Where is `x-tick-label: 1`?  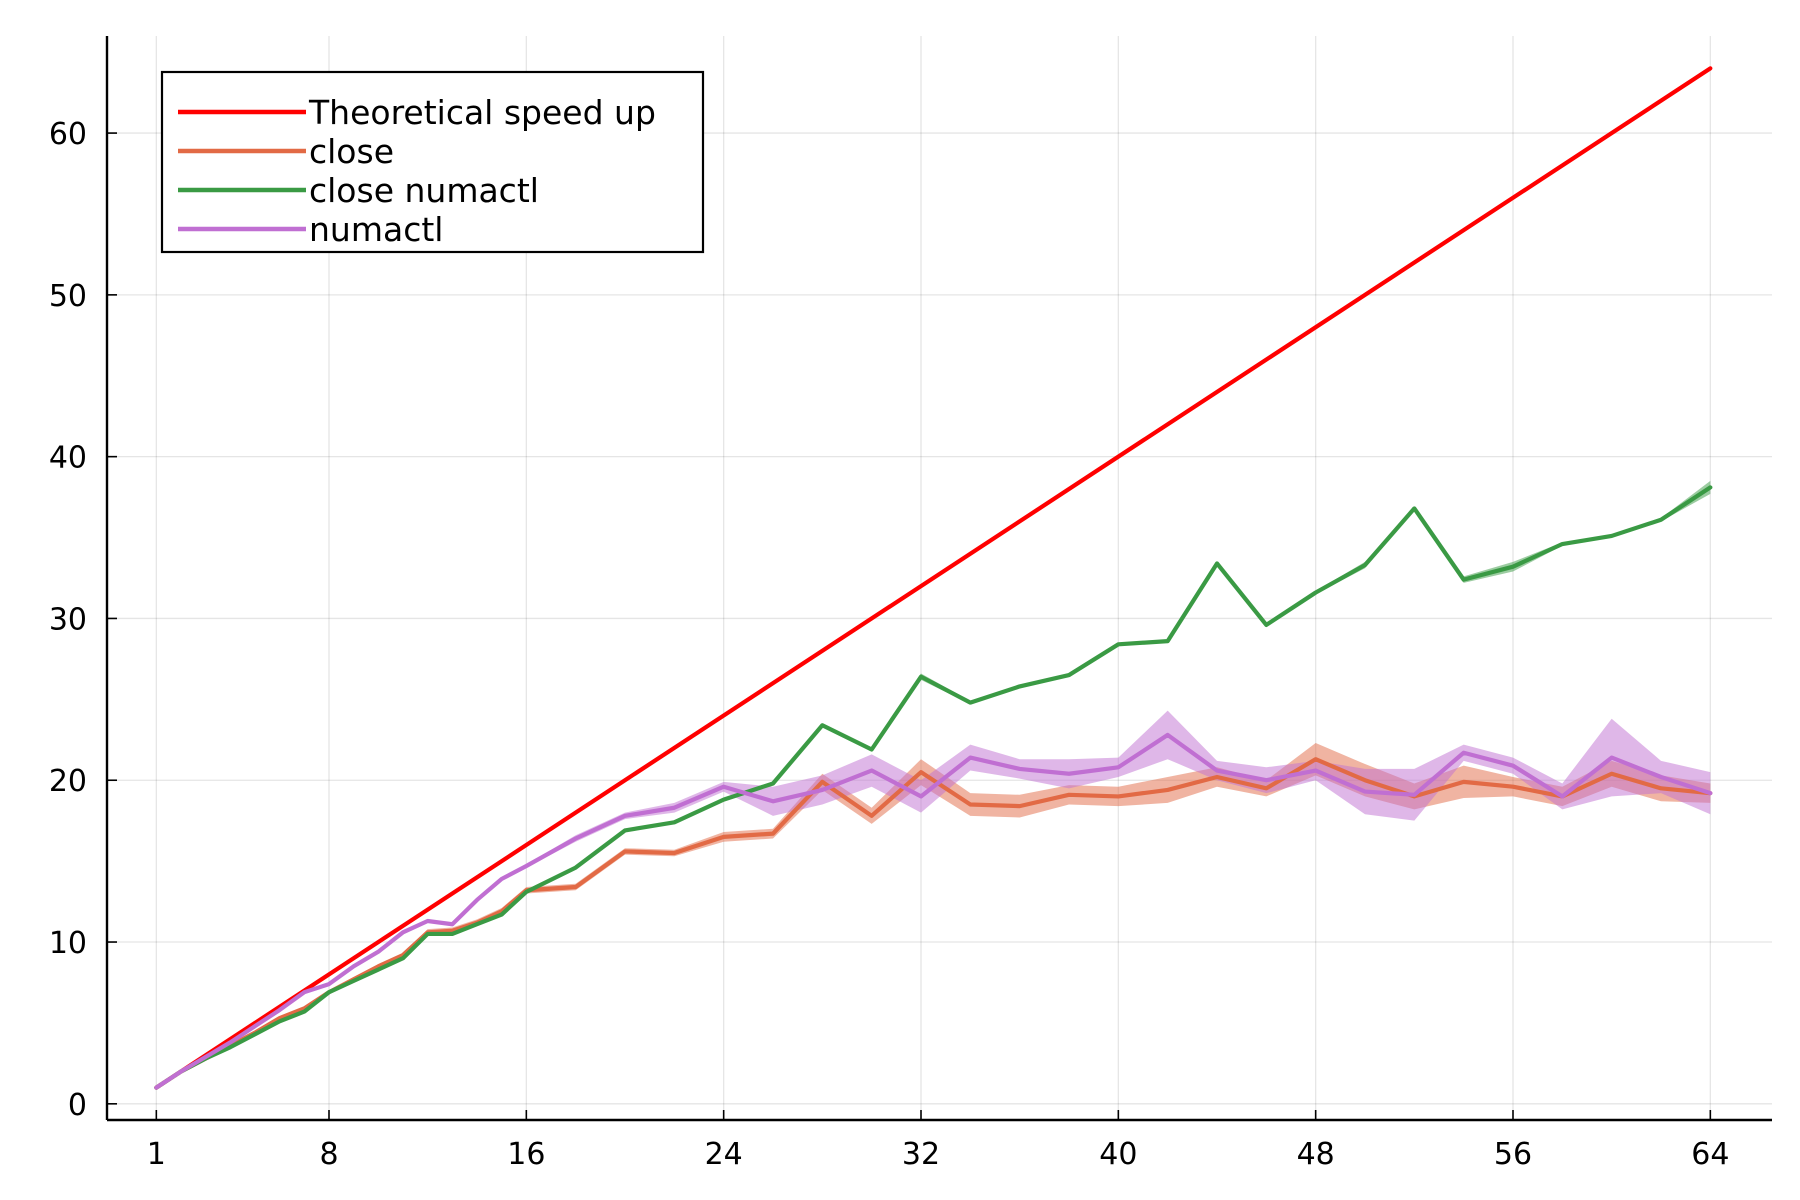
x-tick-label: 1 is located at coordinates (156, 1154).